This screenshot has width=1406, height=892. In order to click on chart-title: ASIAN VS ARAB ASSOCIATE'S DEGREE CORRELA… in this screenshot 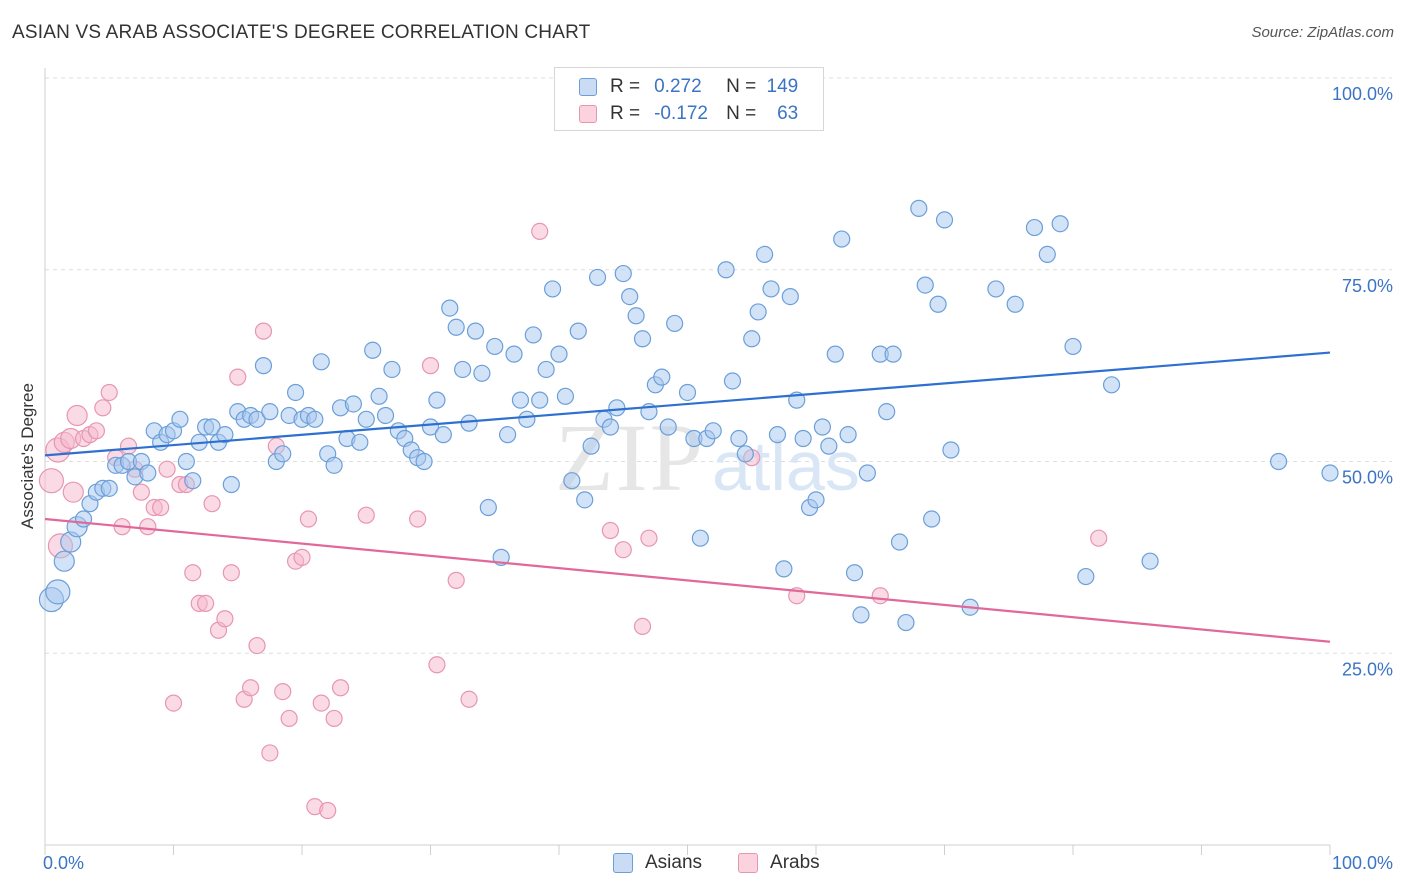, I will do `click(301, 32)`.